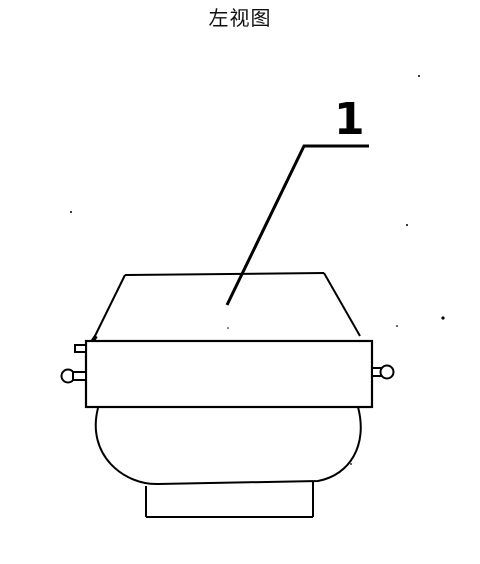 The height and width of the screenshot is (564, 480). What do you see at coordinates (228, 445) in the screenshot?
I see `bowl-body` at bounding box center [228, 445].